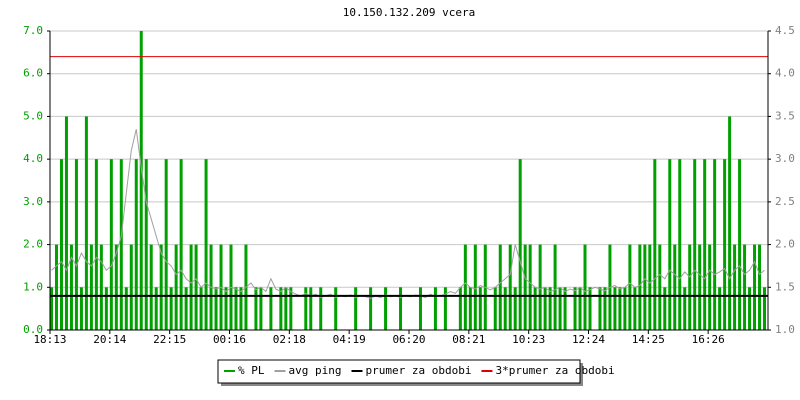 The height and width of the screenshot is (400, 800). What do you see at coordinates (409, 12) in the screenshot?
I see `chart-title: 10.150.132.209 vcera` at bounding box center [409, 12].